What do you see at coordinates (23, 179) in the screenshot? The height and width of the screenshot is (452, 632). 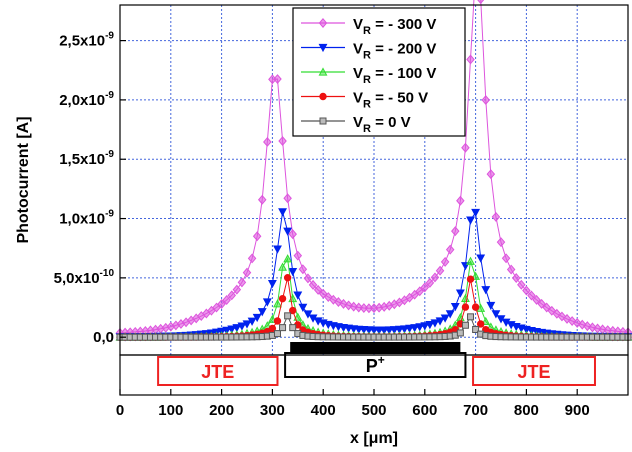 I see `y-axis-title: Photocurrent [A]` at bounding box center [23, 179].